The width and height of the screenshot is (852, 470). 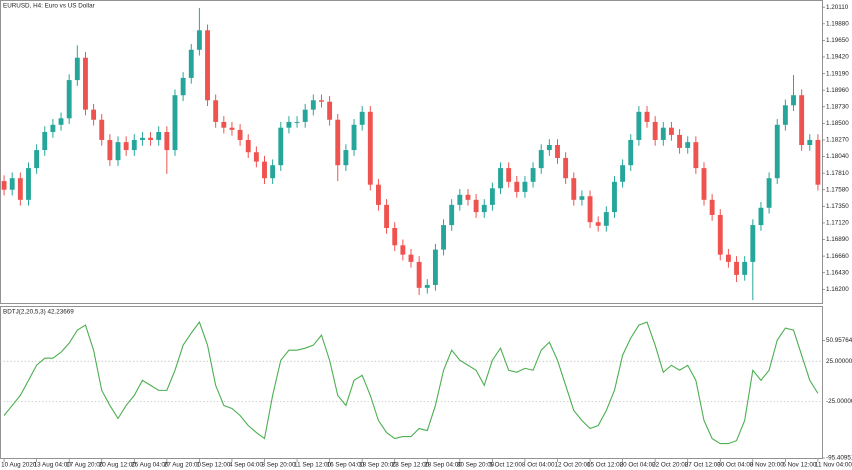 I want to click on y-tick-label: 1.18730, so click(x=837, y=106).